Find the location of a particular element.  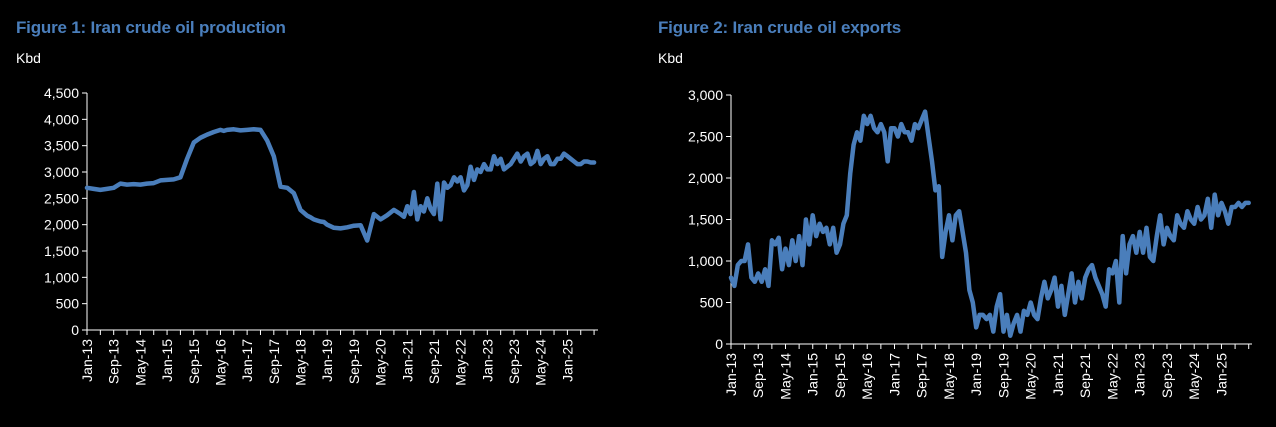

chart-title: Figure 2: Iran crude oil exports is located at coordinates (779, 27).